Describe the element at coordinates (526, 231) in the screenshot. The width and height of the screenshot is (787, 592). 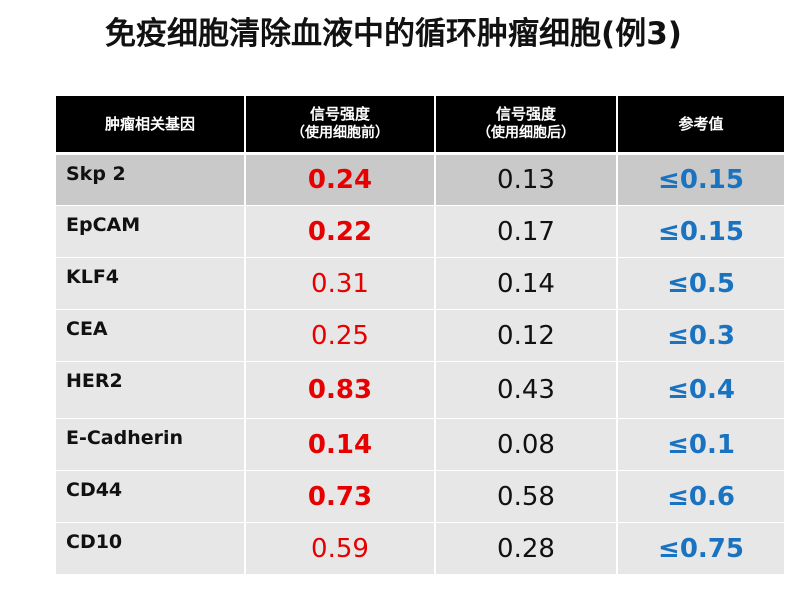
I see `signal-after: 0.17` at that location.